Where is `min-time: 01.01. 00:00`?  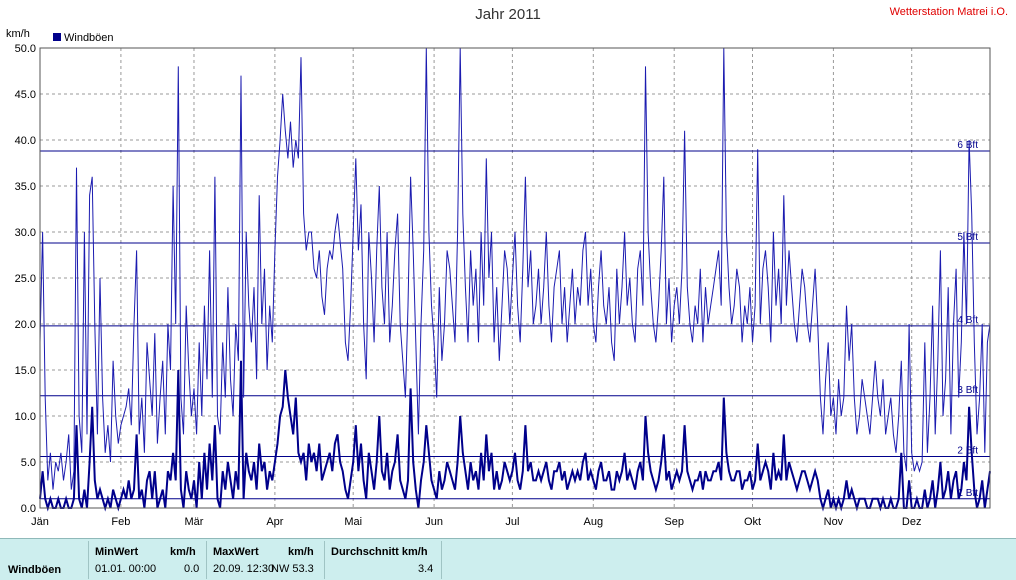 min-time: 01.01. 00:00 is located at coordinates (126, 569).